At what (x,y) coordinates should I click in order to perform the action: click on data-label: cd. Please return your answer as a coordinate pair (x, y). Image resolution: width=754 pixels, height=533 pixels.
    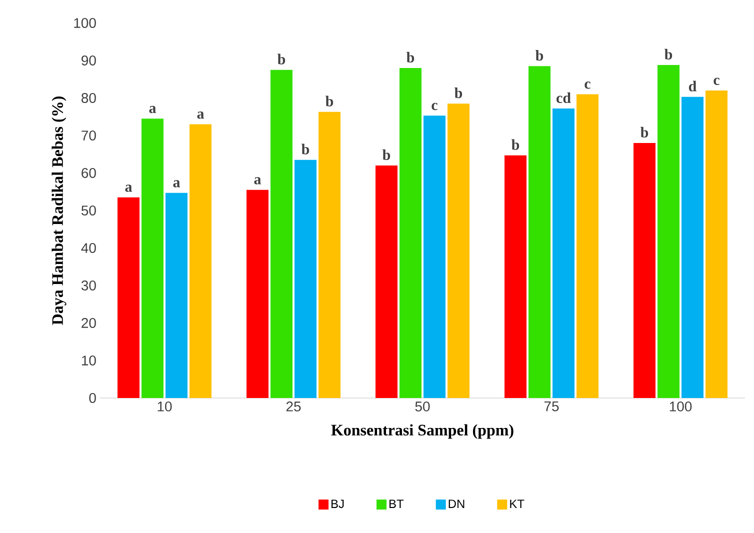
    Looking at the image, I should click on (563, 97).